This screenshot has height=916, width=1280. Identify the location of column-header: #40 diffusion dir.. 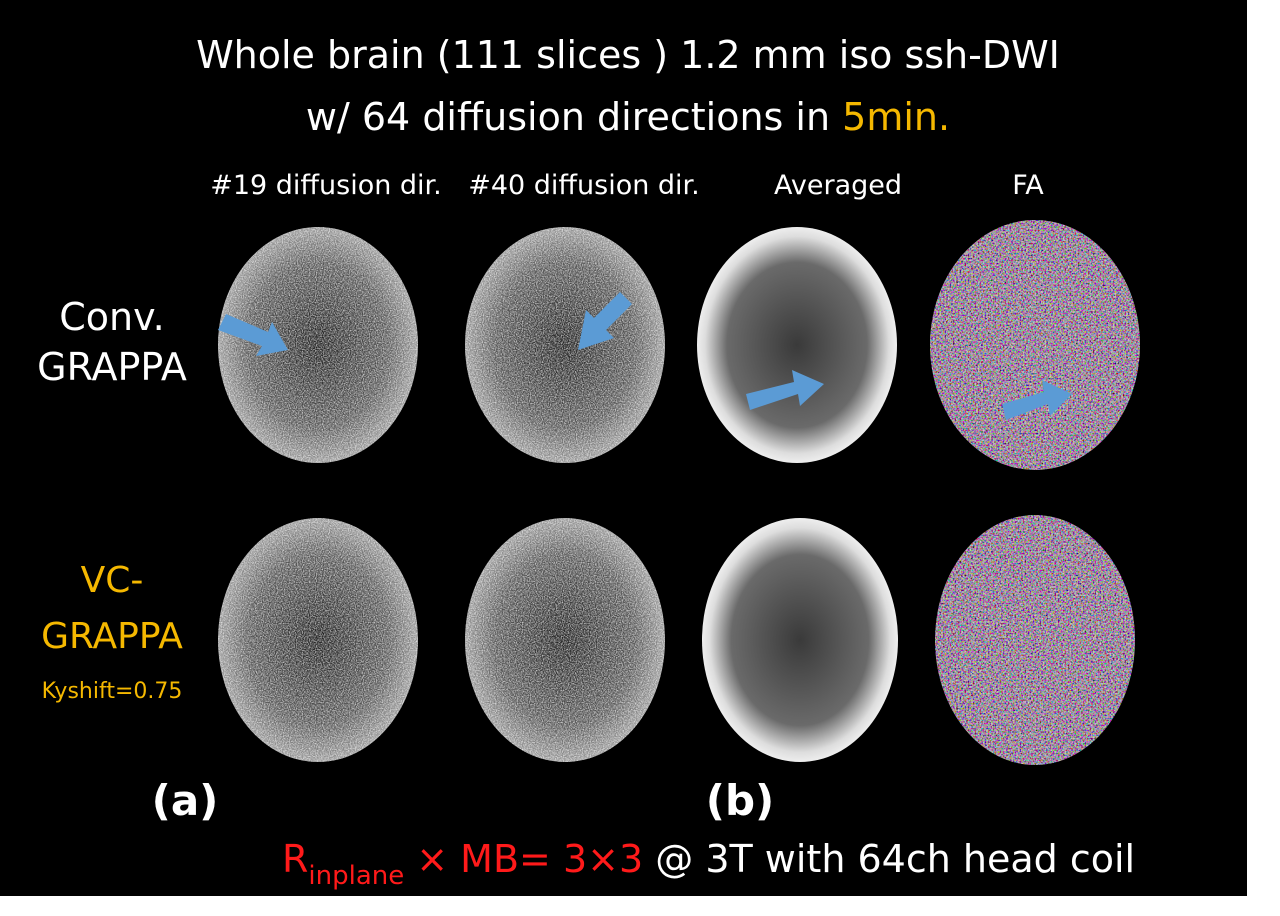
(584, 185).